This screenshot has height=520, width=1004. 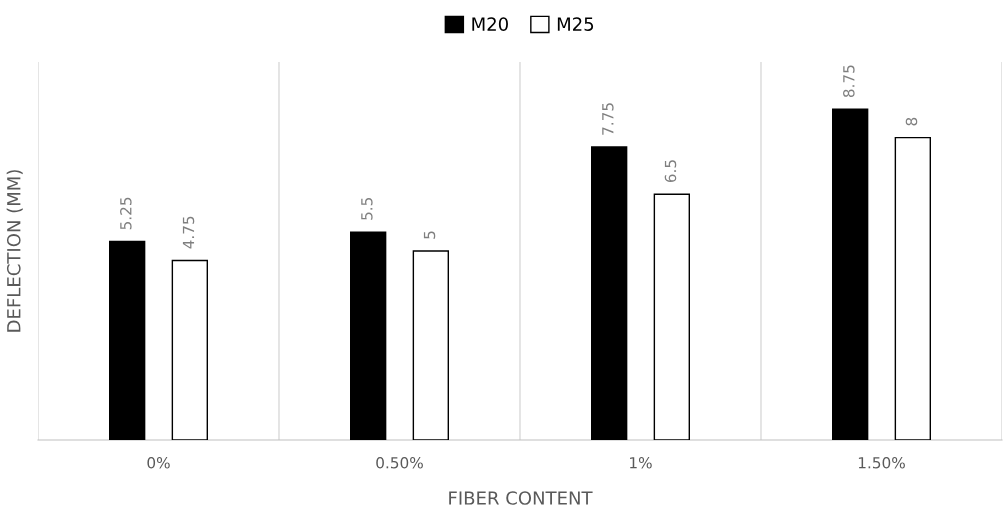 What do you see at coordinates (399, 462) in the screenshot?
I see `x-tick-label: 0.50%` at bounding box center [399, 462].